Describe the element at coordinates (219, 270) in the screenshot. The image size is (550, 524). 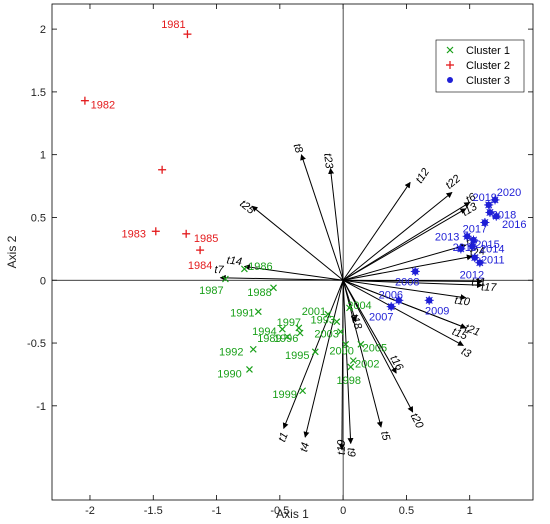
I see `vector-label-t7: t7` at that location.